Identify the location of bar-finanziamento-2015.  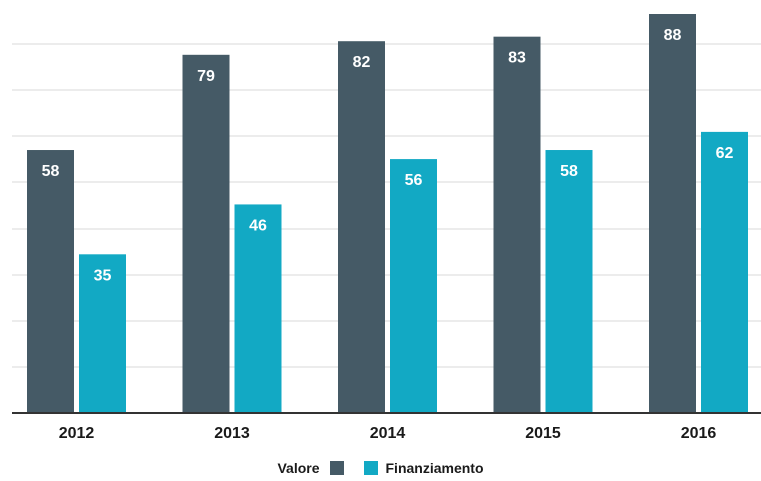
(569, 282).